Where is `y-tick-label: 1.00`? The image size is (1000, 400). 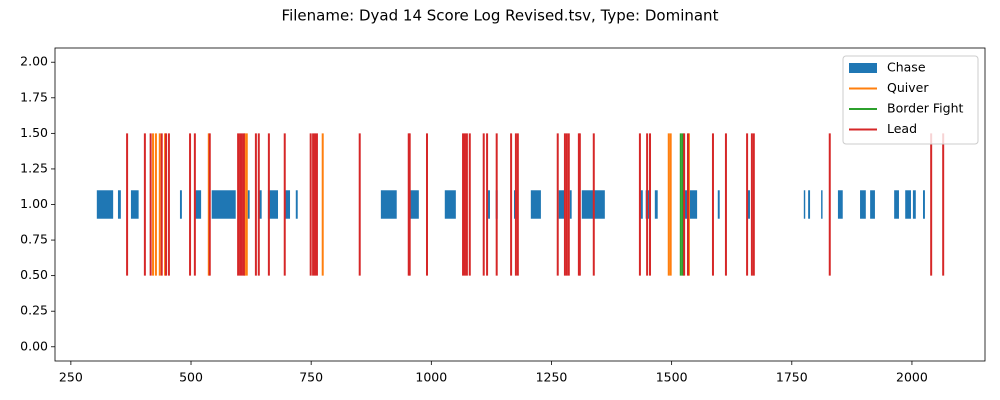 y-tick-label: 1.00 is located at coordinates (34, 203).